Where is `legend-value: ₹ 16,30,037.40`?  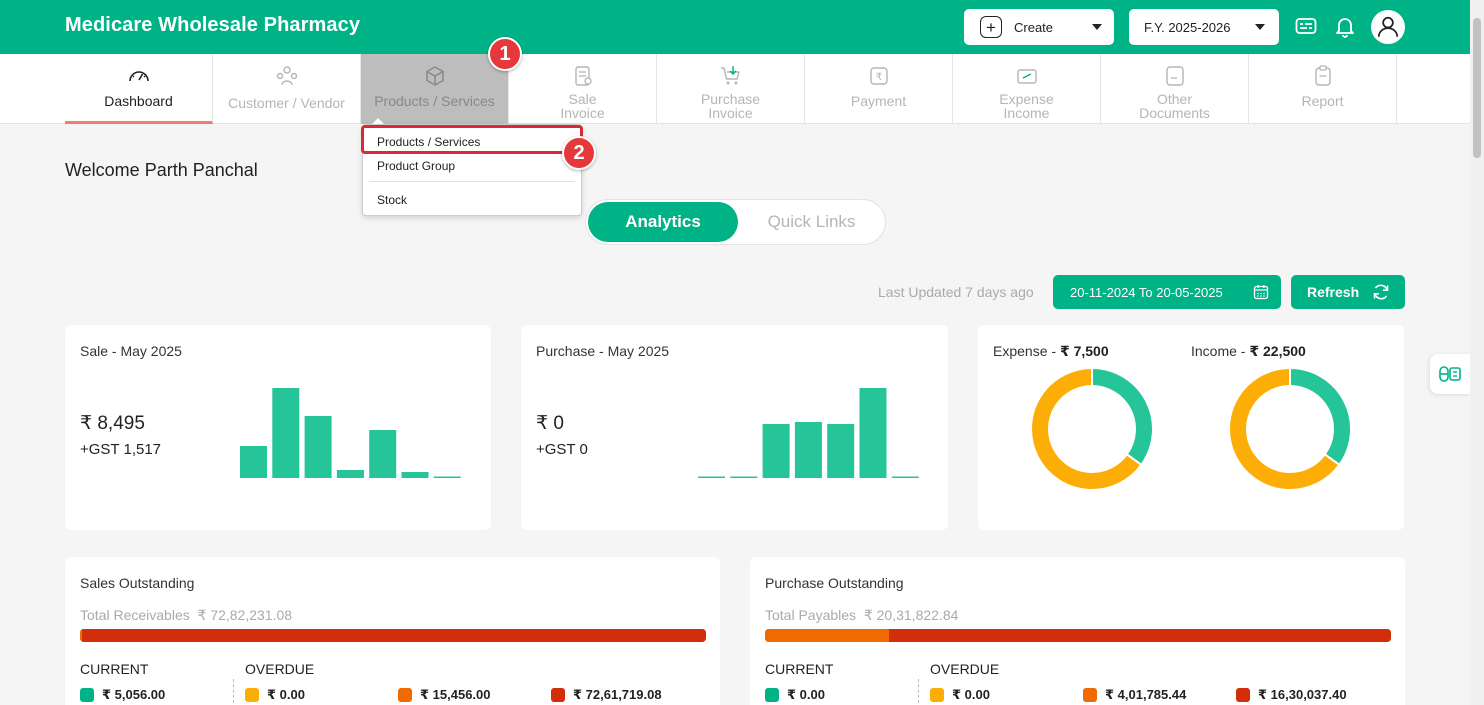
legend-value: ₹ 16,30,037.40 is located at coordinates (1302, 694).